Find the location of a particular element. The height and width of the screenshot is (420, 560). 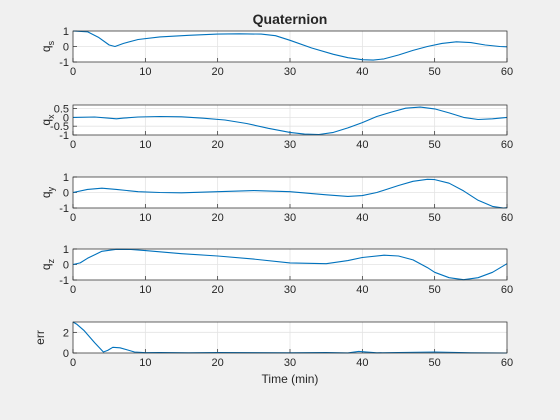

y-axis-label: qz is located at coordinates (47, 264).